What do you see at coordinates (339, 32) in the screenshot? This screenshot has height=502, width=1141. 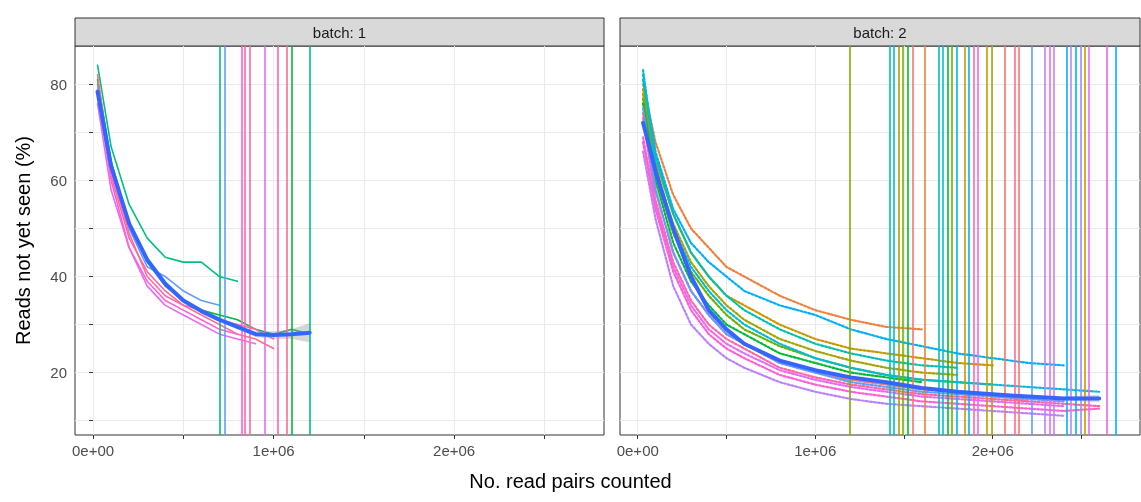 I see `chart-title: batch: 1` at bounding box center [339, 32].